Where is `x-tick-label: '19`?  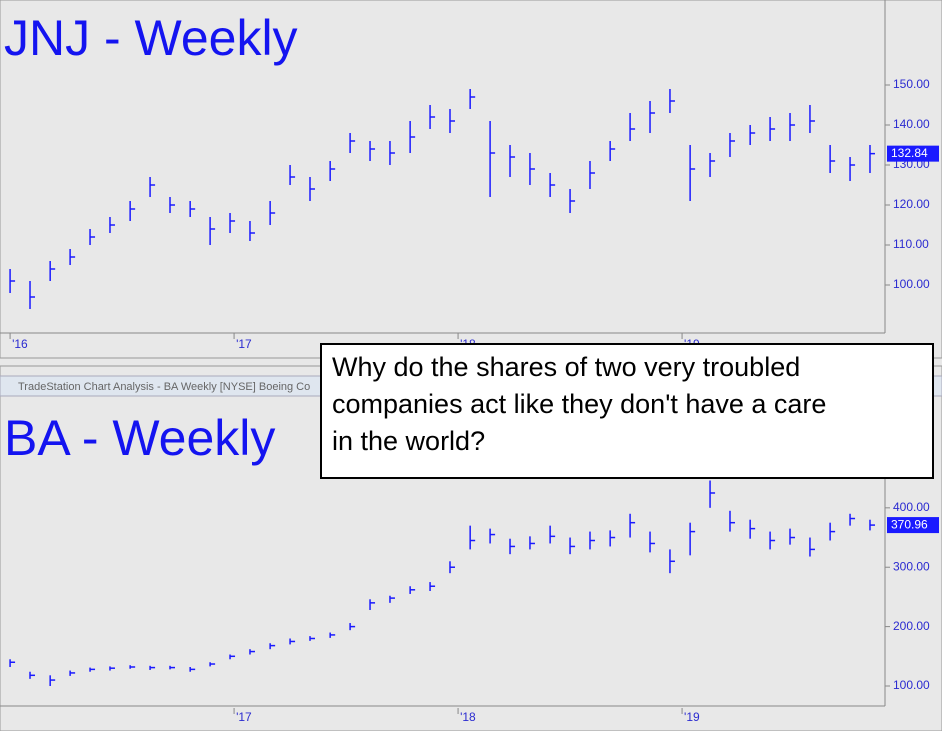
x-tick-label: '19 is located at coordinates (692, 717).